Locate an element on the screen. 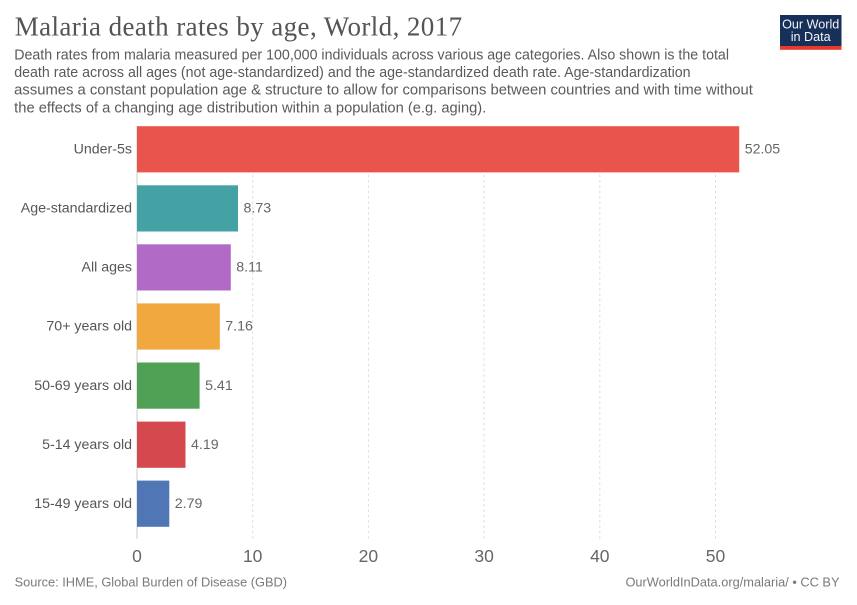  svg-text: 52.05 is located at coordinates (763, 150).